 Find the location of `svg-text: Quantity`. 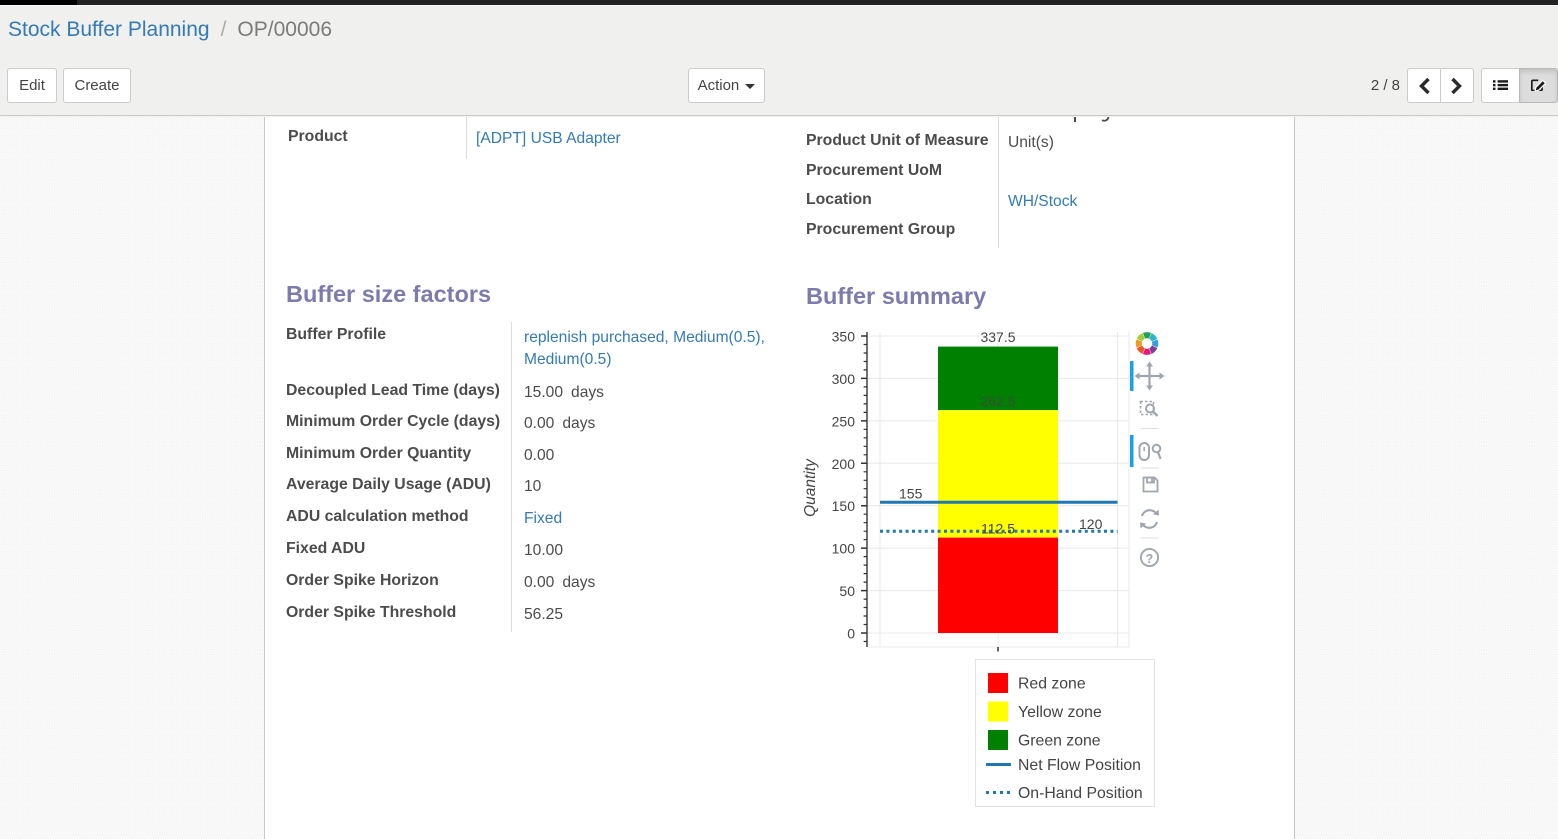

svg-text: Quantity is located at coordinates (810, 487).